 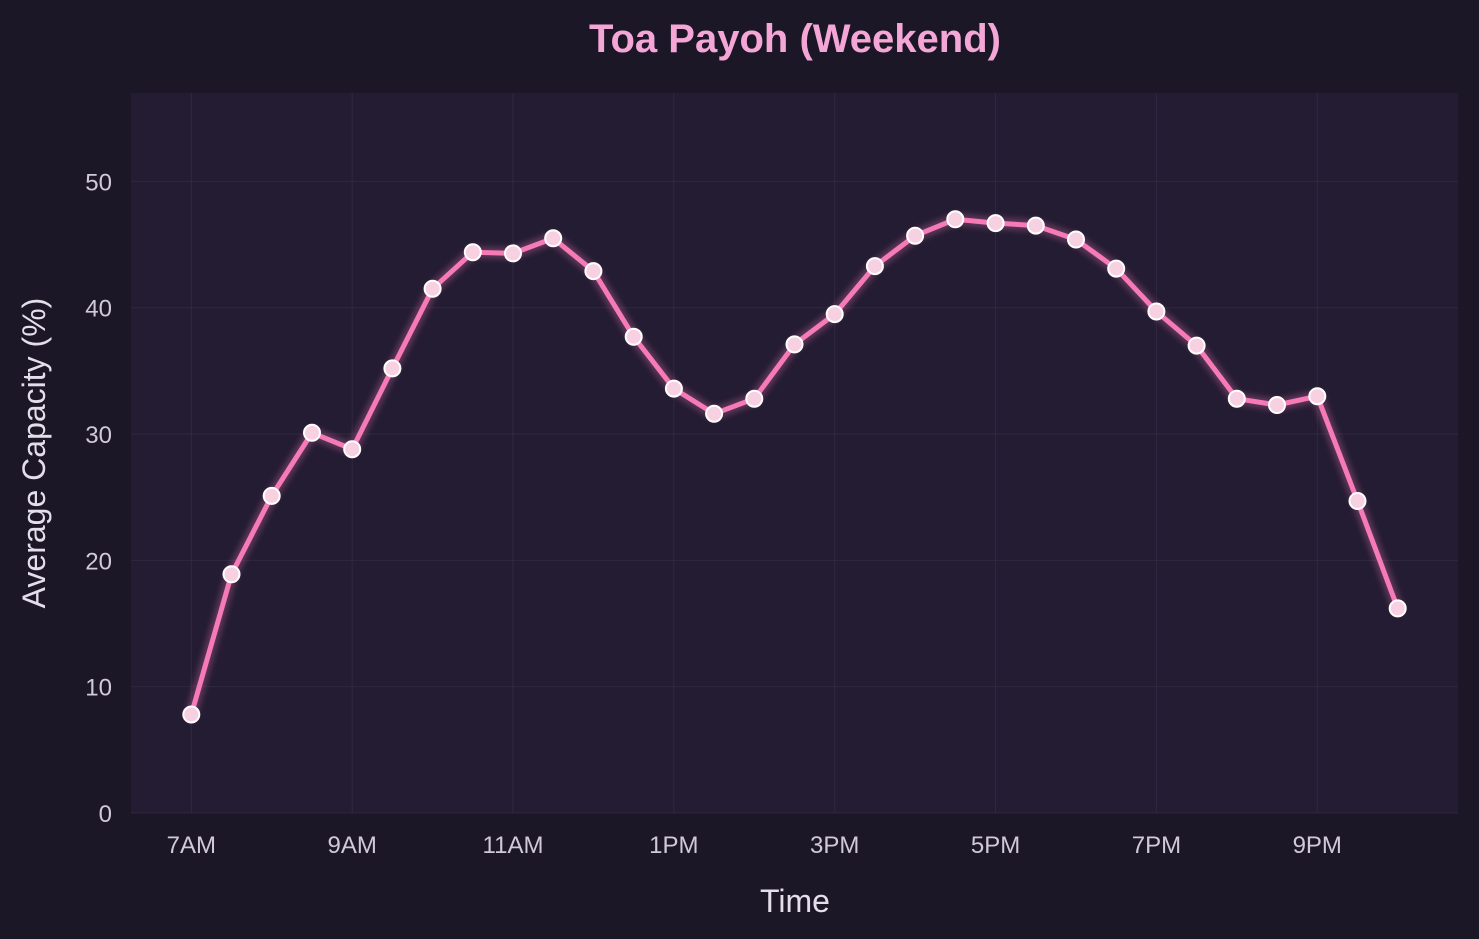 What do you see at coordinates (351, 845) in the screenshot?
I see `x-tick-label: 9AM` at bounding box center [351, 845].